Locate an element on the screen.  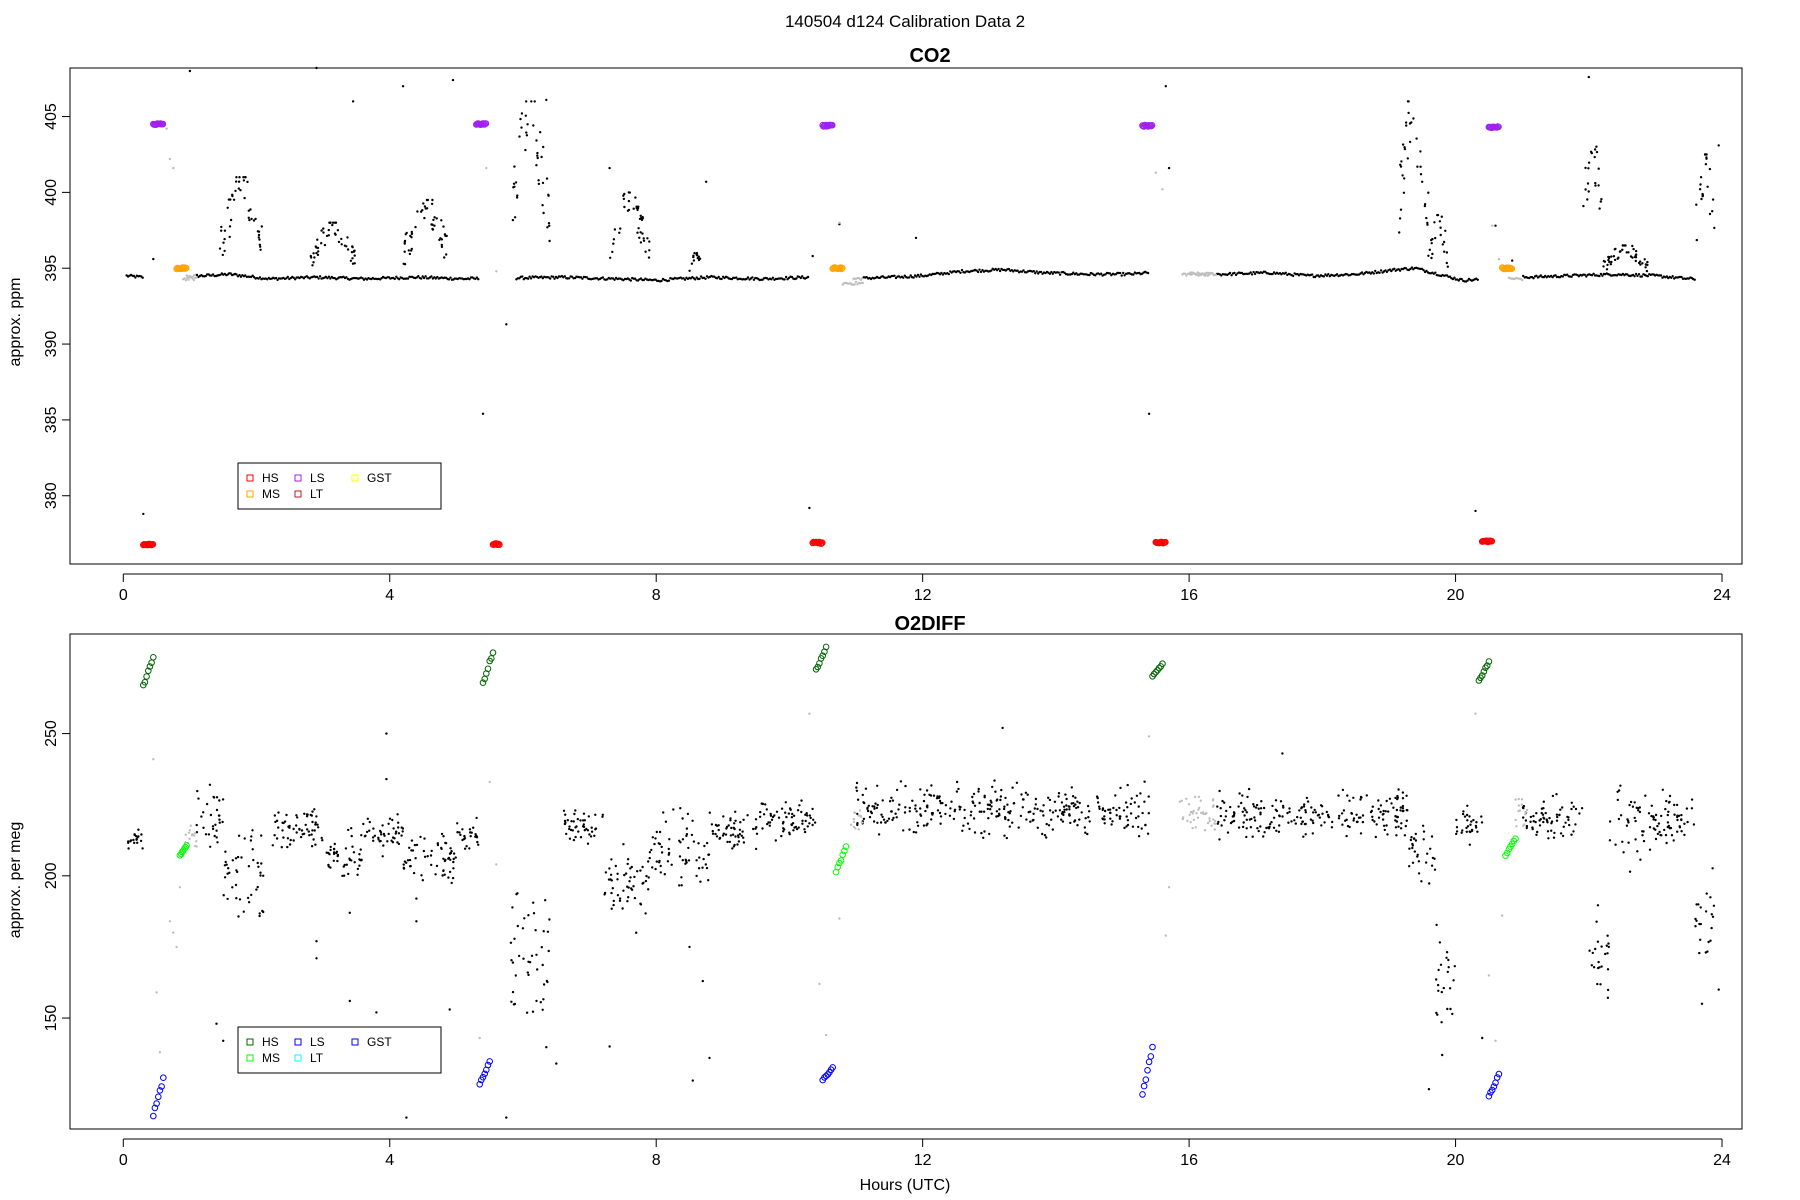
co2-x-tick-label: 0 is located at coordinates (123, 595).